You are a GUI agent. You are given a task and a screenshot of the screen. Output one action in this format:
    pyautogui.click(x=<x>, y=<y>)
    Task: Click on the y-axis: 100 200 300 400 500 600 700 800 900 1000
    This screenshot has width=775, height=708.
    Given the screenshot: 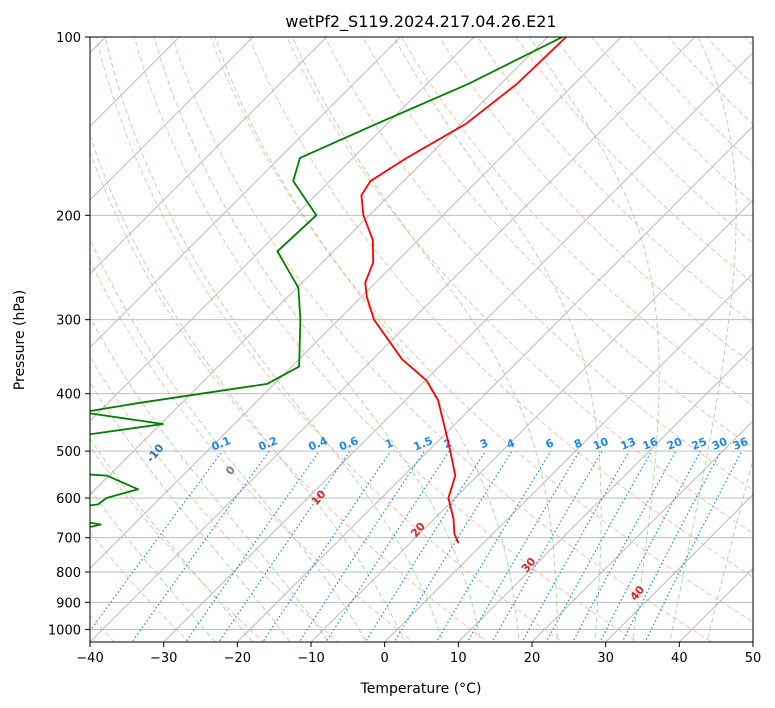 What is the action you would take?
    pyautogui.click(x=69, y=334)
    